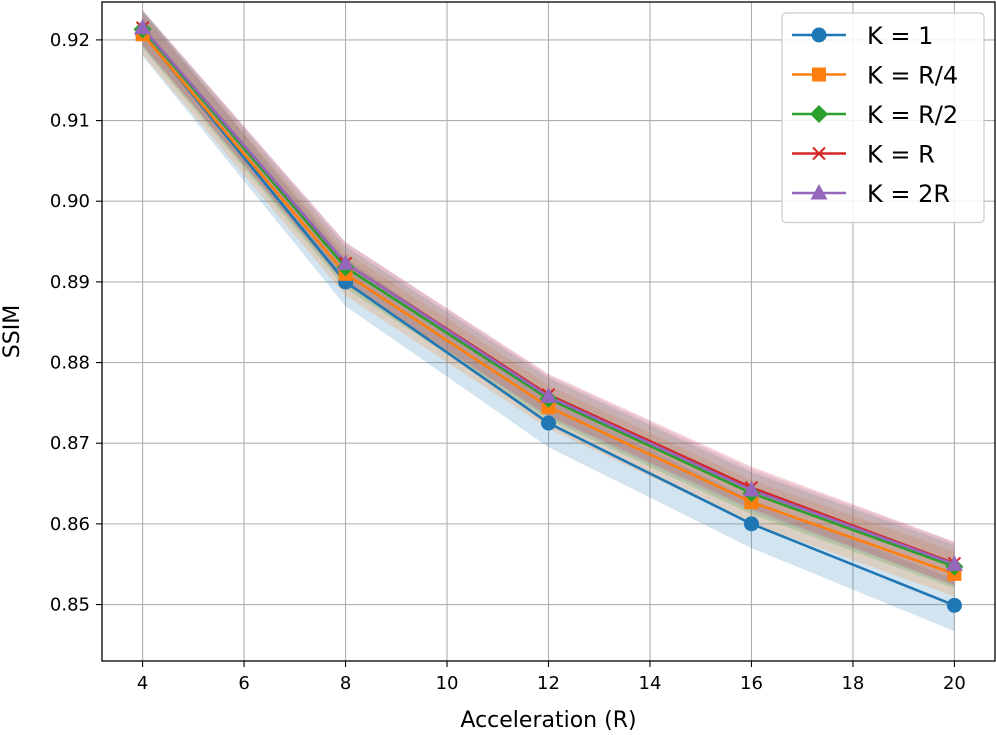  Describe the element at coordinates (852, 683) in the screenshot. I see `x-tick-label: 18` at that location.